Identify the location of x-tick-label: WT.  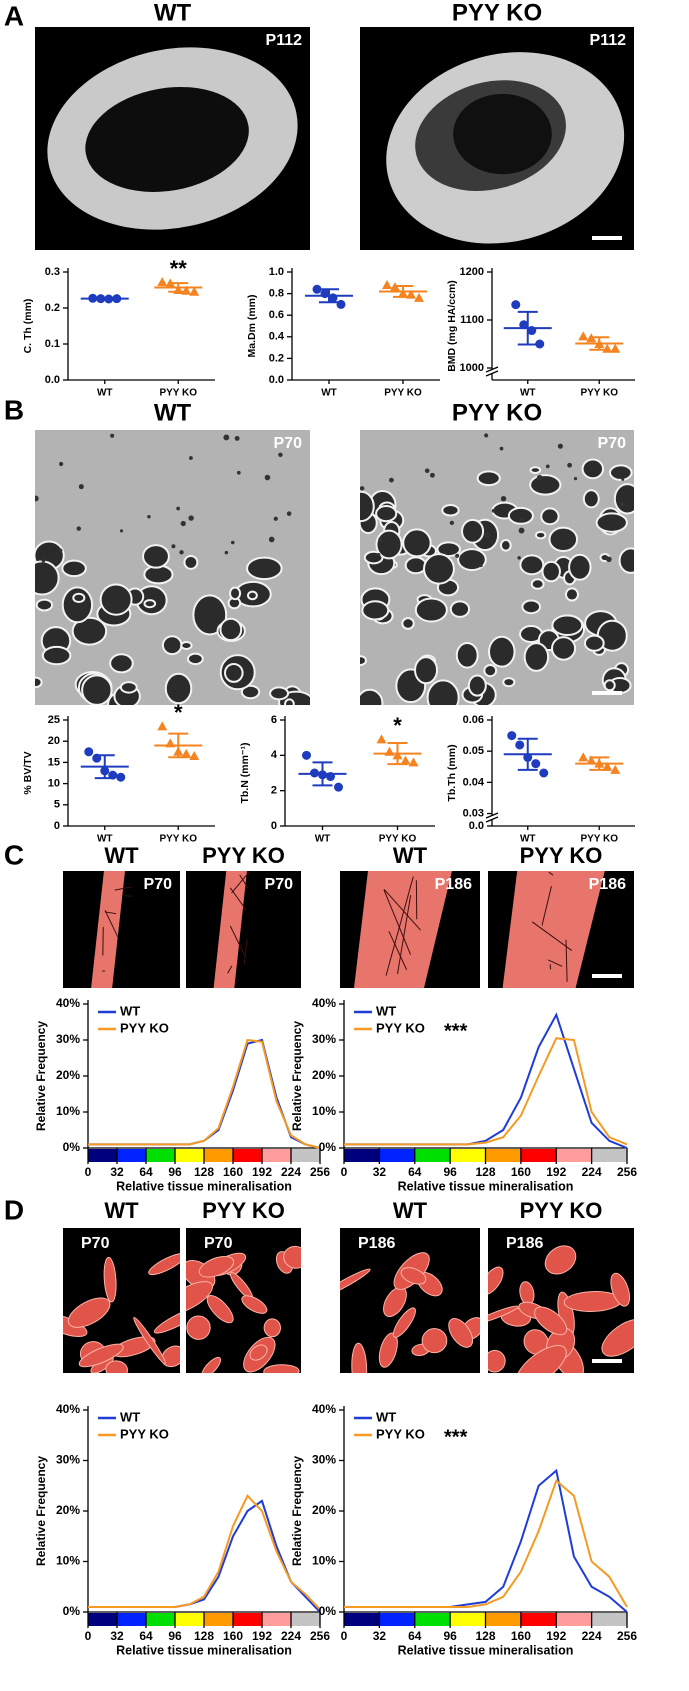
(528, 393).